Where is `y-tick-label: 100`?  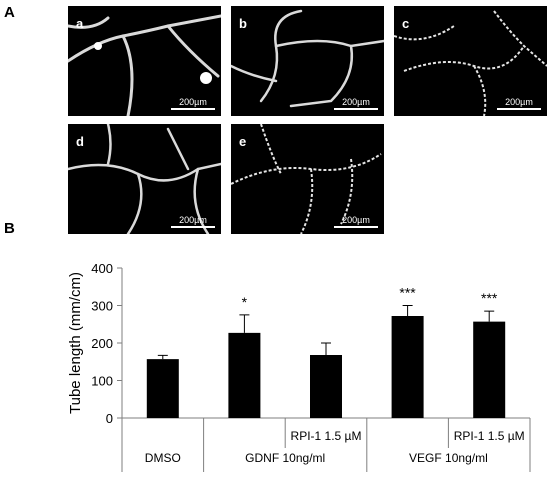 y-tick-label: 100 is located at coordinates (102, 381).